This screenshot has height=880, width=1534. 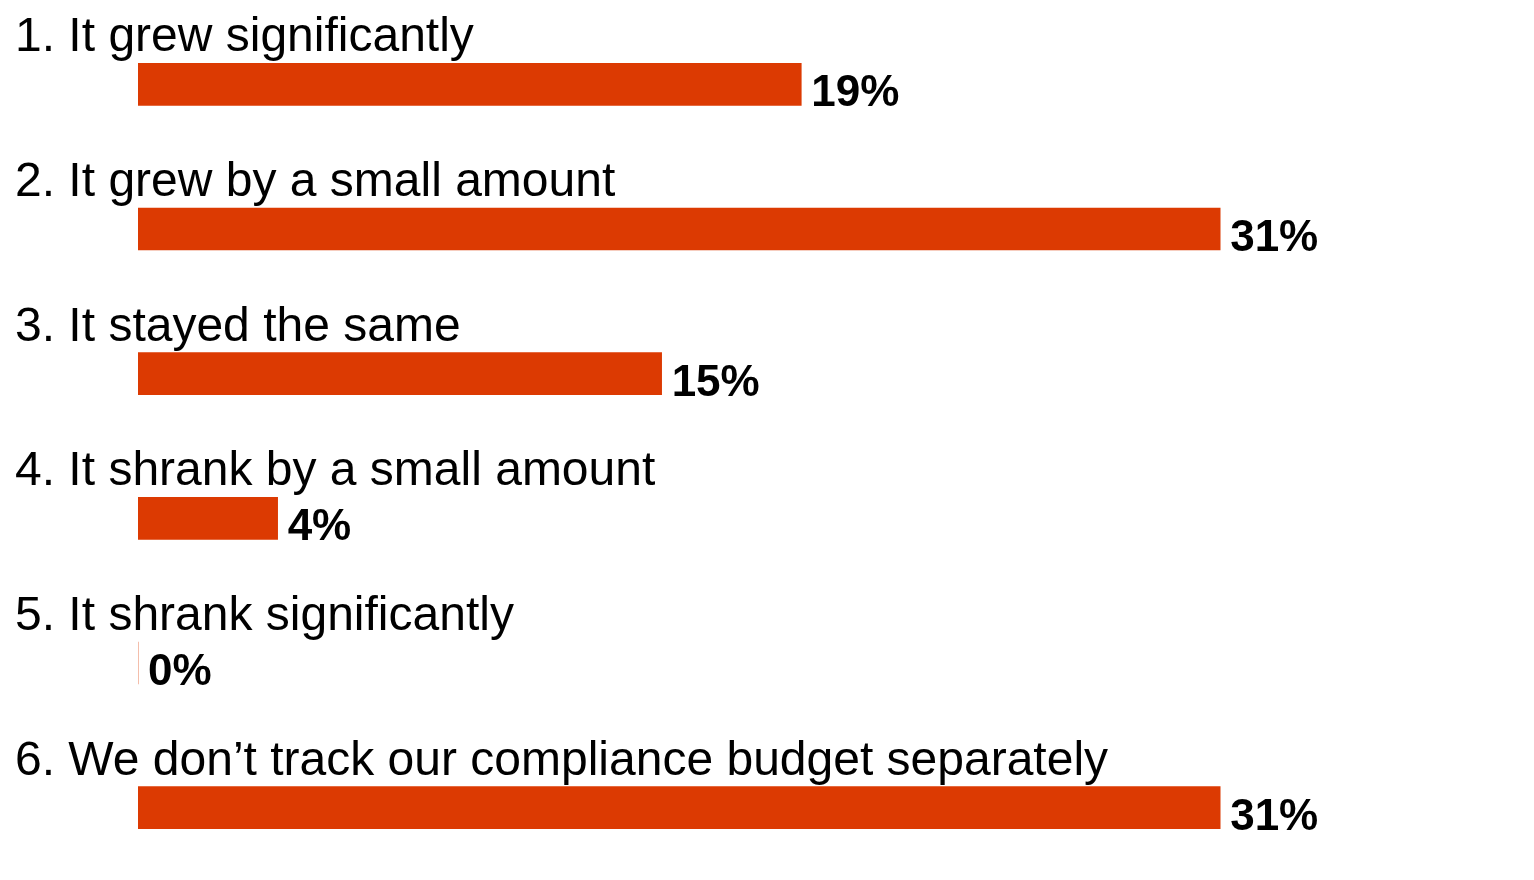 I want to click on data-label: 19%, so click(x=855, y=91).